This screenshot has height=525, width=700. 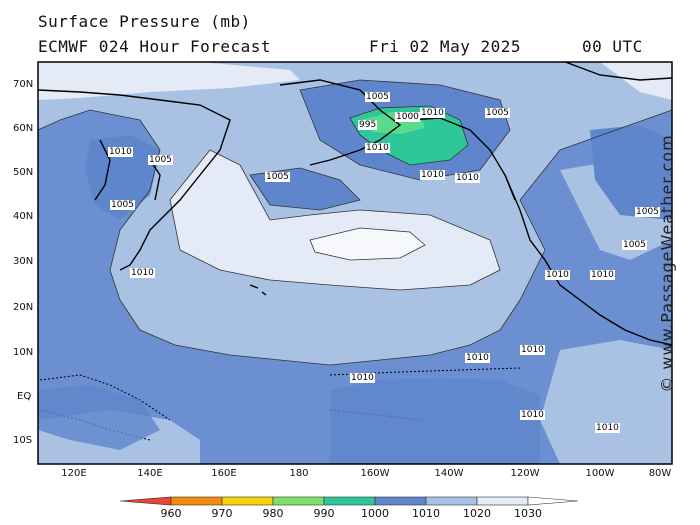 I want to click on lat-label: 40N, so click(x=23, y=216).